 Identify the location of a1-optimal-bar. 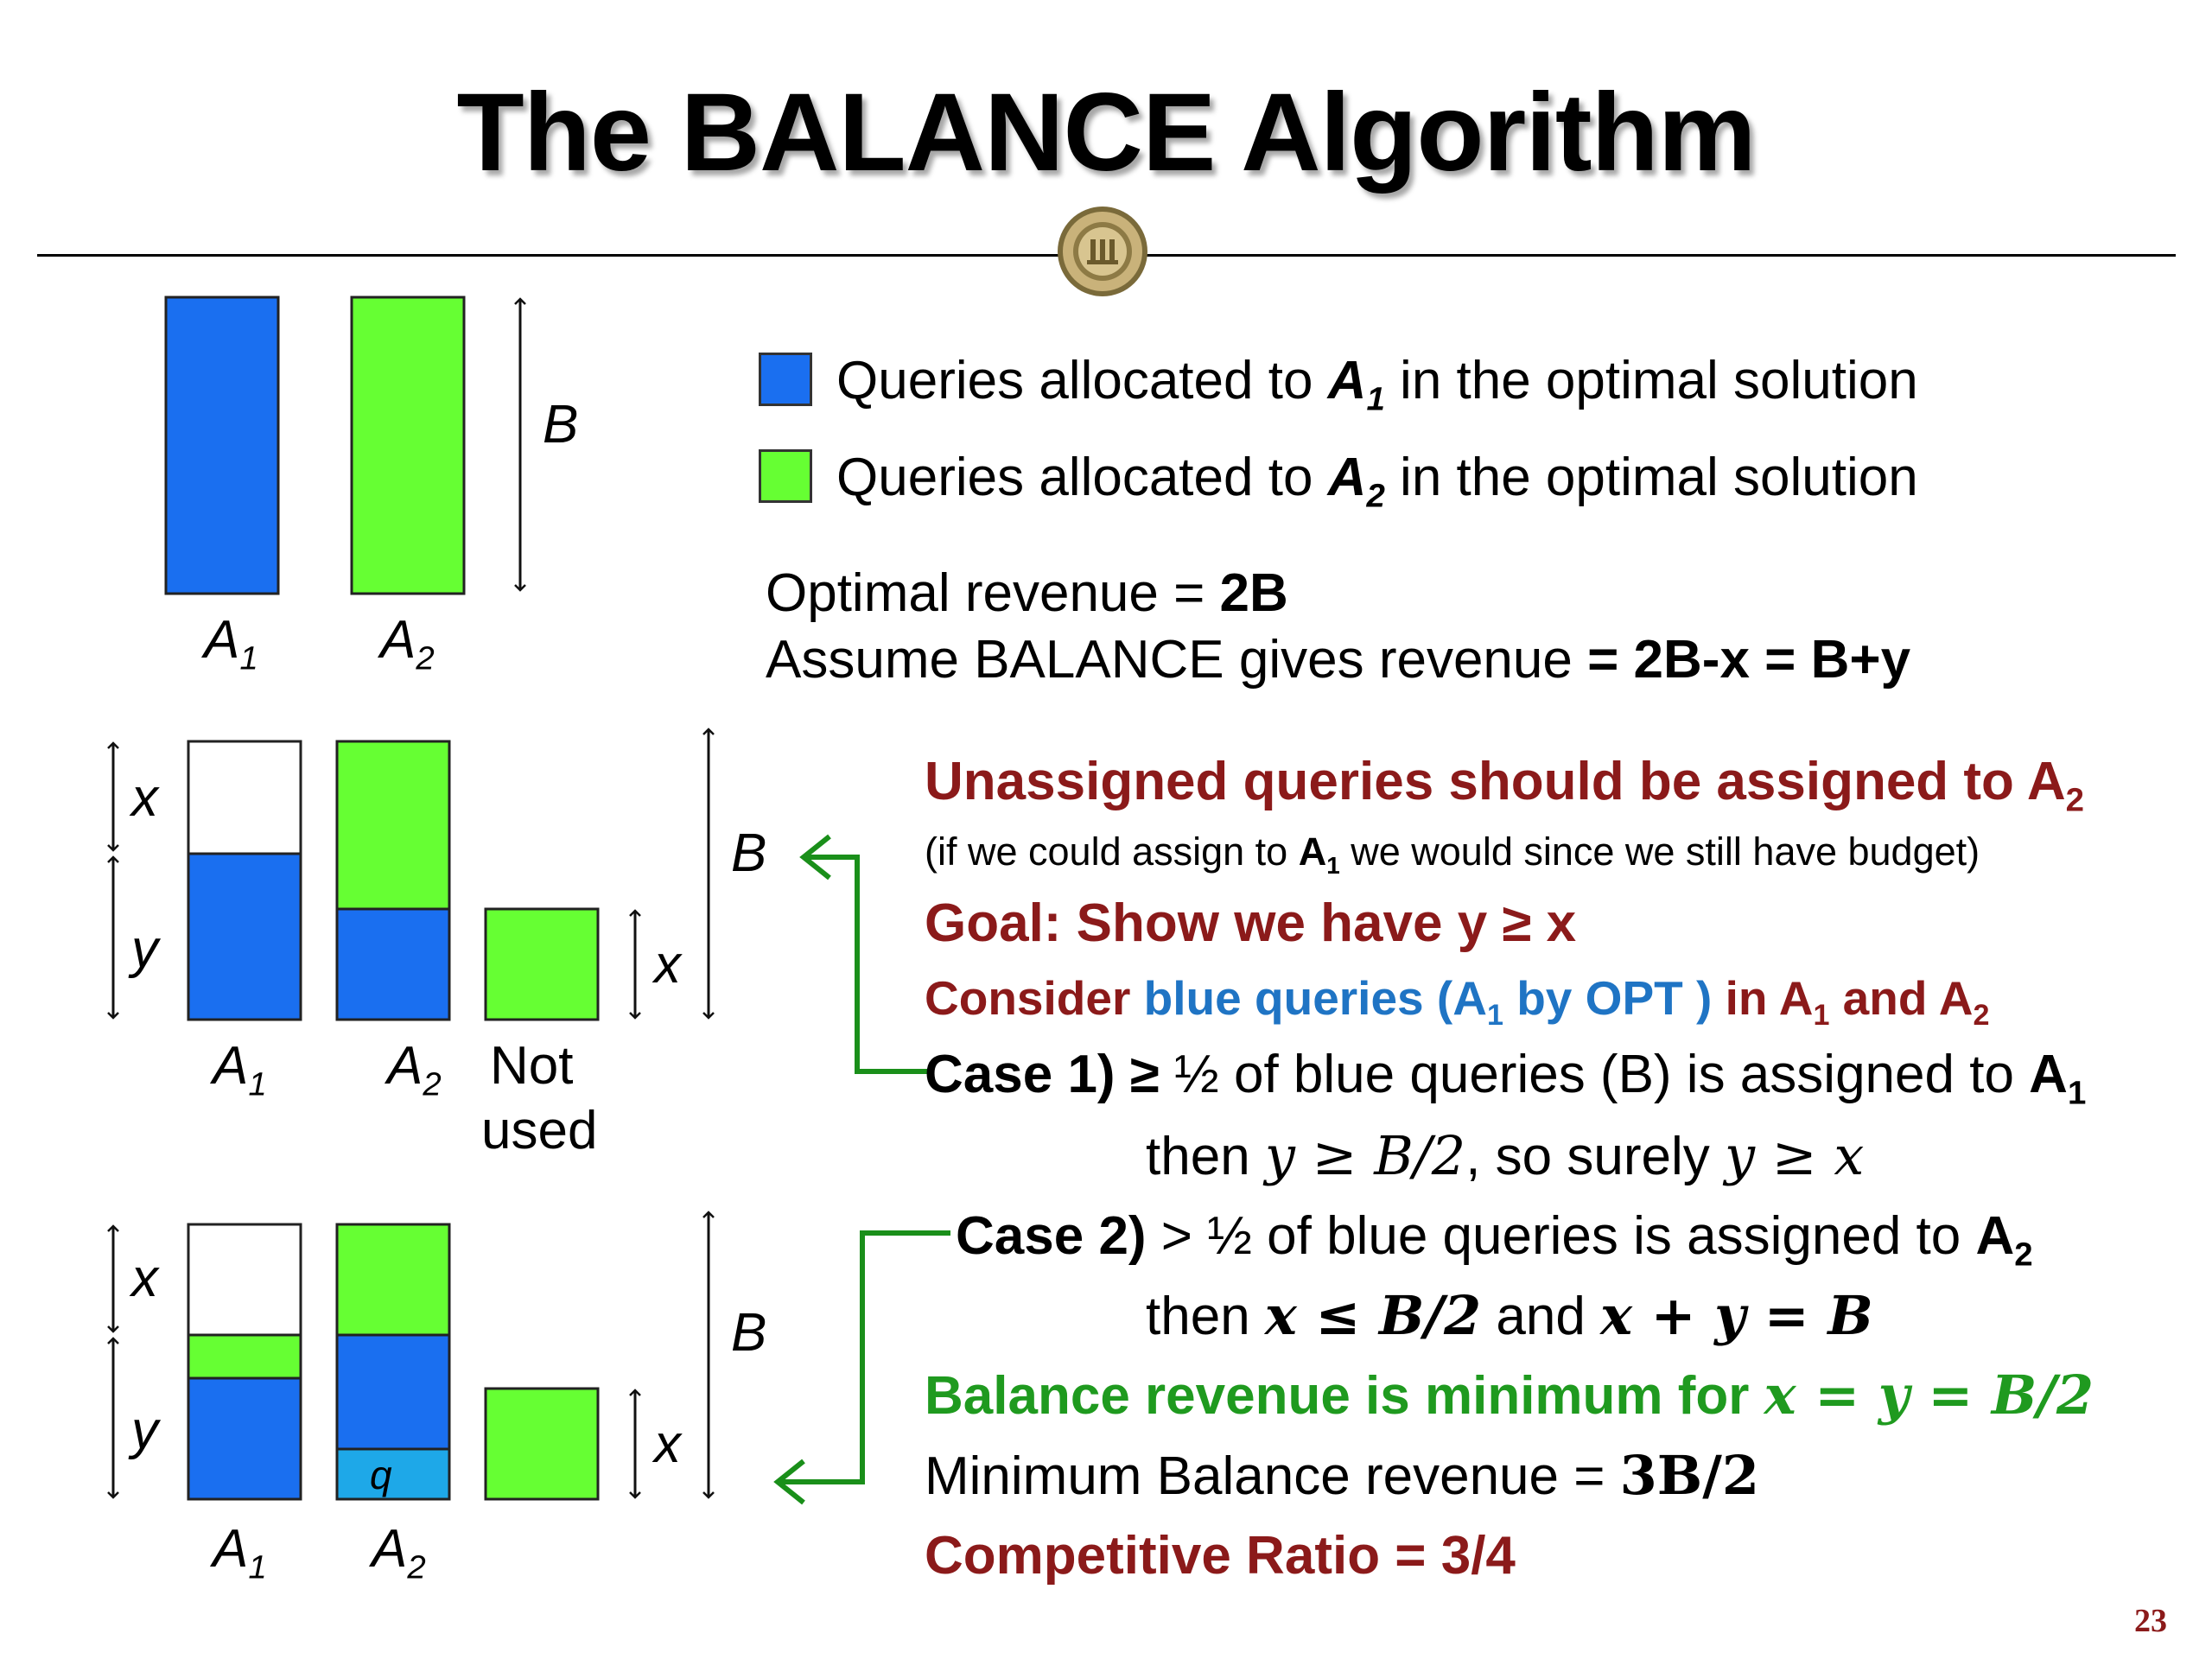
(222, 446).